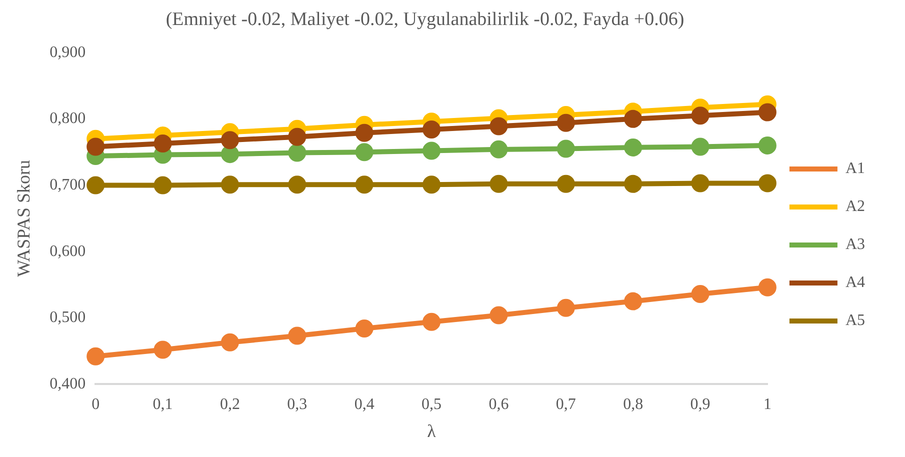 This screenshot has width=905, height=457. Describe the element at coordinates (68, 383) in the screenshot. I see `y-tick-label: 0,400` at that location.